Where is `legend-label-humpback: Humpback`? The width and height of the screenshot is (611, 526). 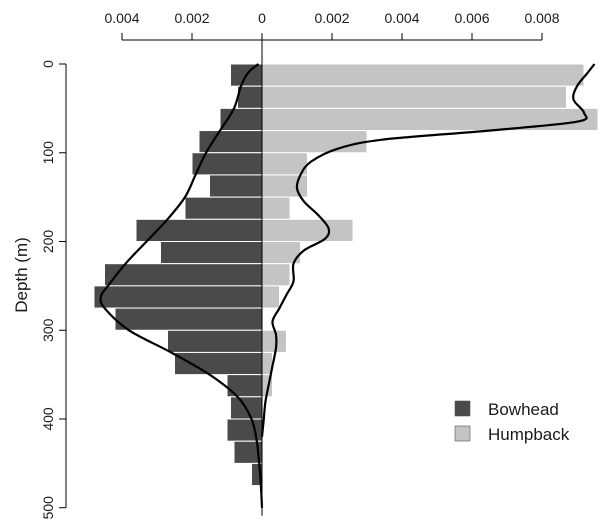
legend-label-humpback: Humpback is located at coordinates (529, 434).